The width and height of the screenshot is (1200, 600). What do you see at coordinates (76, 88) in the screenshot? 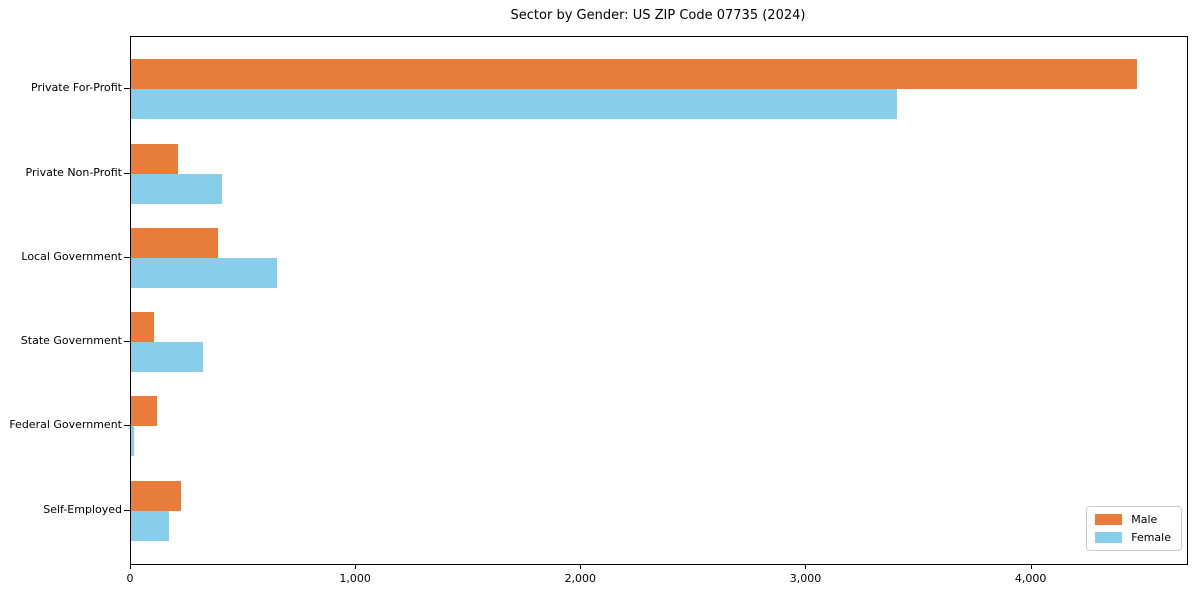
I see `ytick-label-private-for-profit: Private For-Profit` at bounding box center [76, 88].